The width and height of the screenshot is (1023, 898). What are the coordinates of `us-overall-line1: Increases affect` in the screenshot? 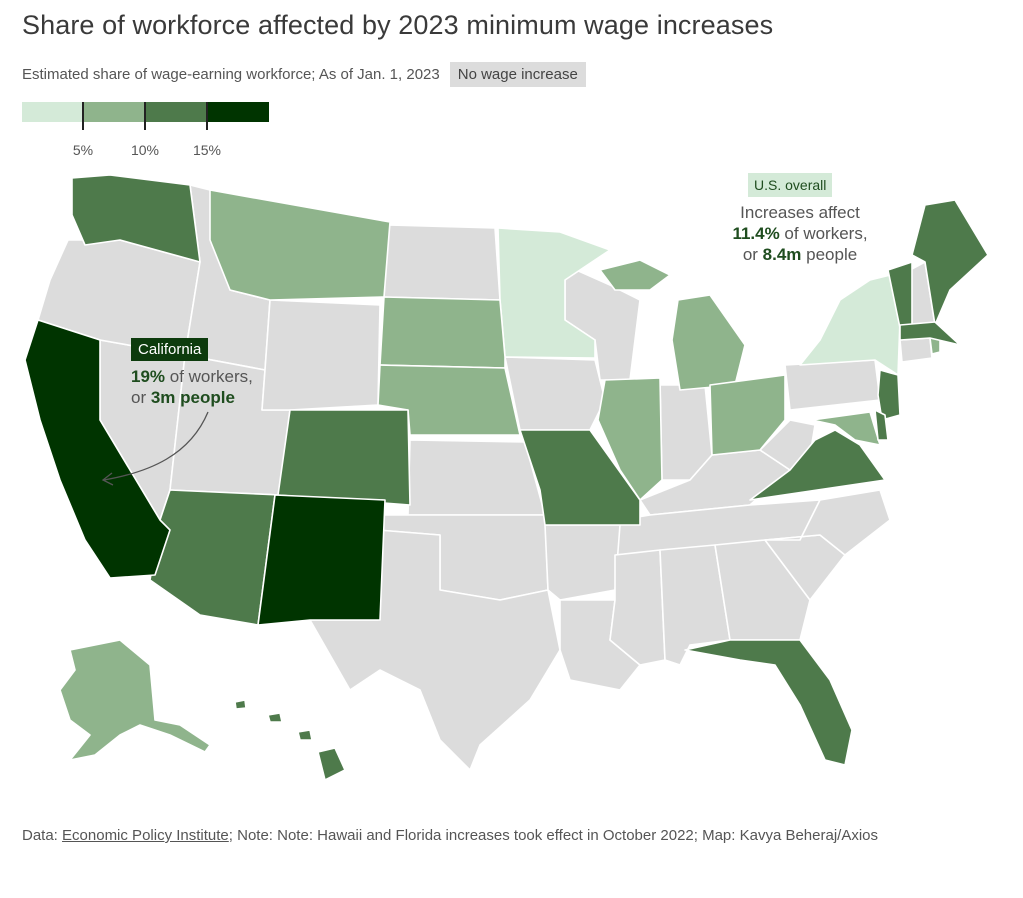 It's located at (800, 212).